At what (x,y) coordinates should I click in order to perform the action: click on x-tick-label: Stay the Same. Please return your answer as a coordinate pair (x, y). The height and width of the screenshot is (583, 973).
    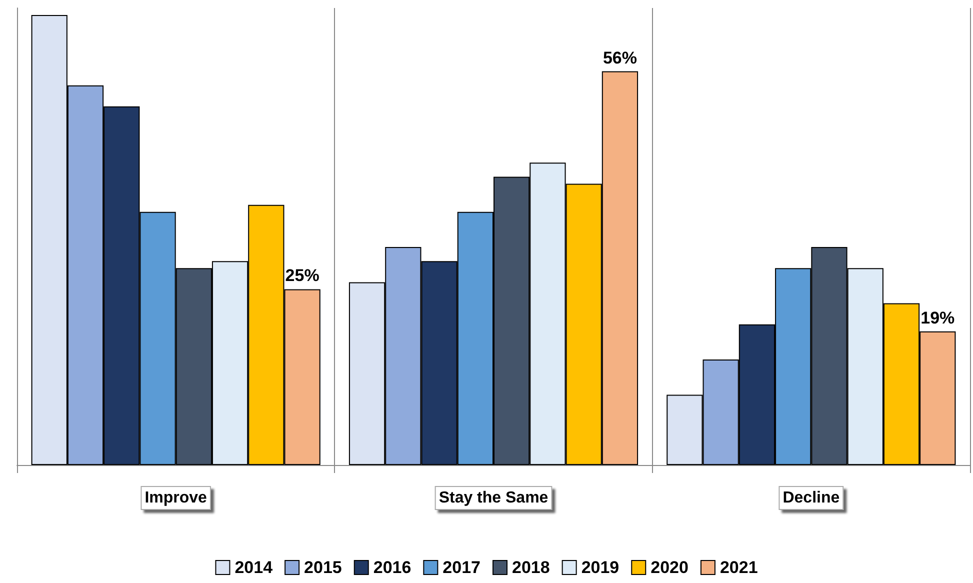
    Looking at the image, I should click on (493, 498).